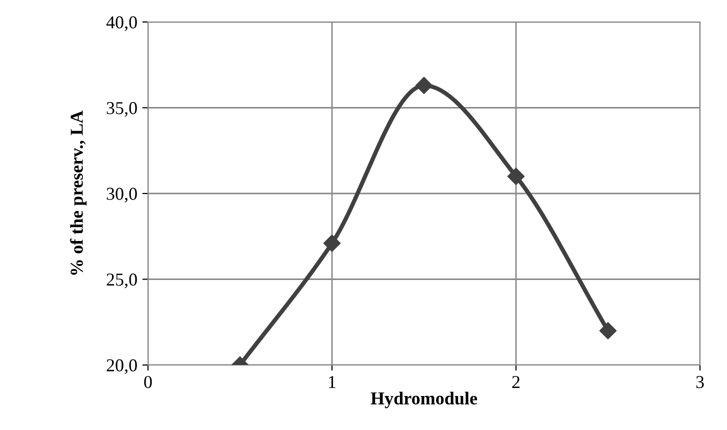  What do you see at coordinates (78, 192) in the screenshot?
I see `y-axis-title: % of the preserv., LA` at bounding box center [78, 192].